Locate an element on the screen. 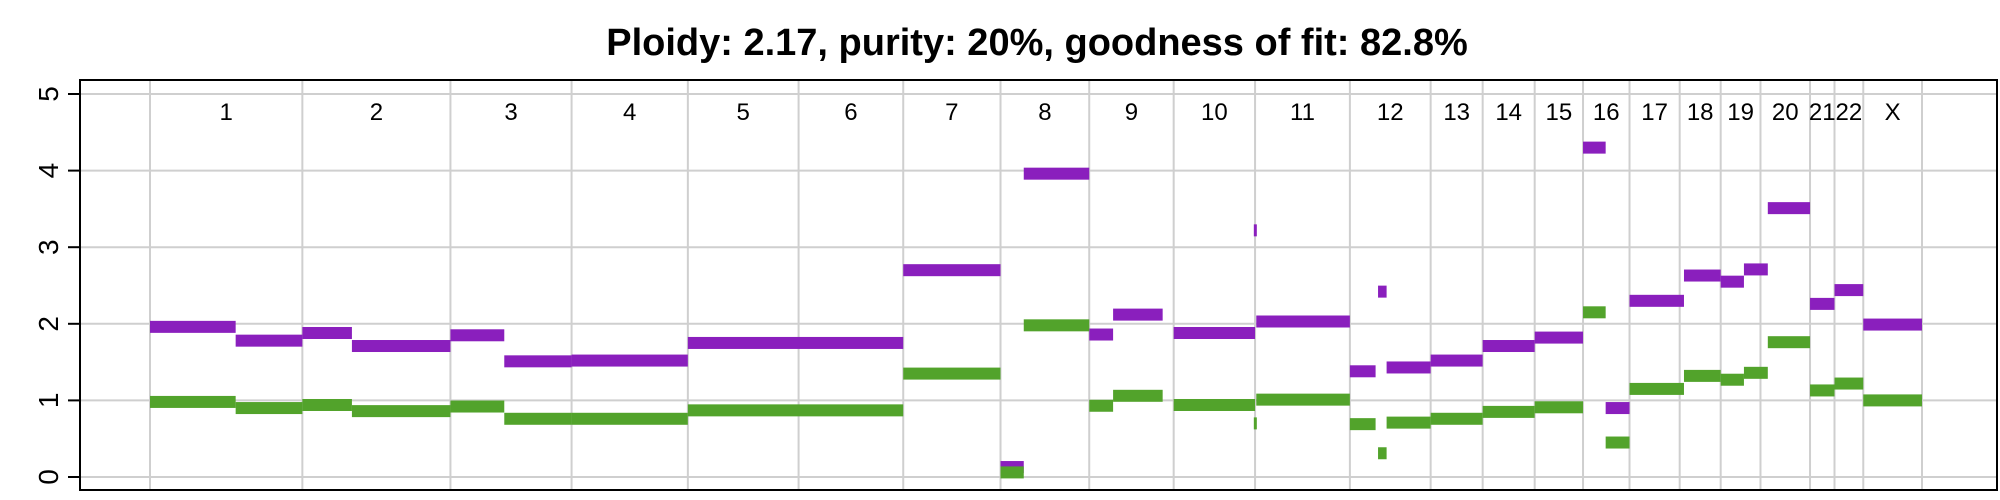 Image resolution: width=2000 pixels, height=500 pixels. y-tick-label-5: 5 is located at coordinates (48, 94).